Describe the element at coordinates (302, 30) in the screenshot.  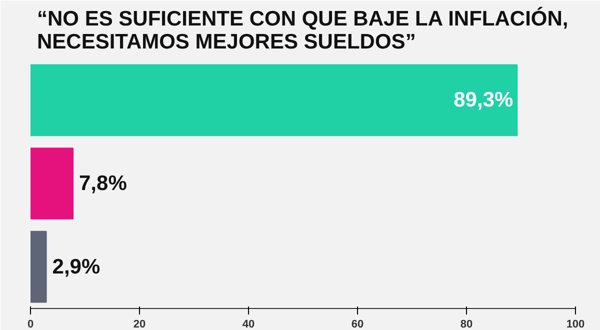
I see `chart-title: “NO ES SUFICIENTE CON QUE BAJE LA INFLACIÓN, NECESITAMOS MEJORES SUELDOS”` at that location.